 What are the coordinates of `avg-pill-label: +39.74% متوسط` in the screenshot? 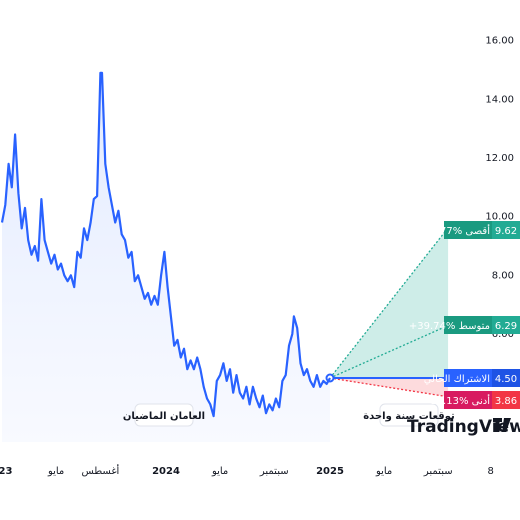 It's located at (449, 326).